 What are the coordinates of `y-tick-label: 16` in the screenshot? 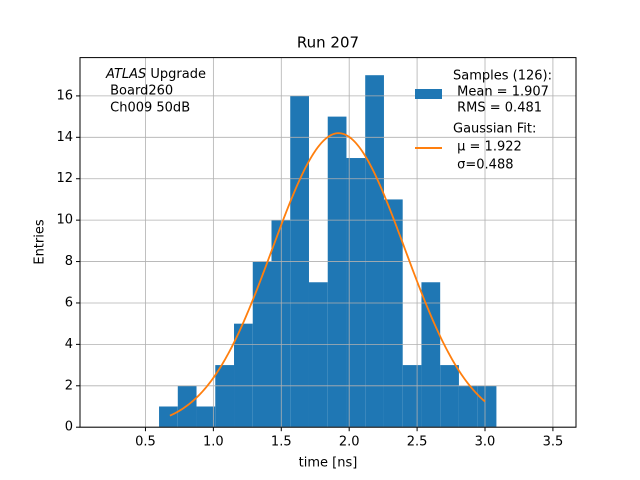 It's located at (64, 95).